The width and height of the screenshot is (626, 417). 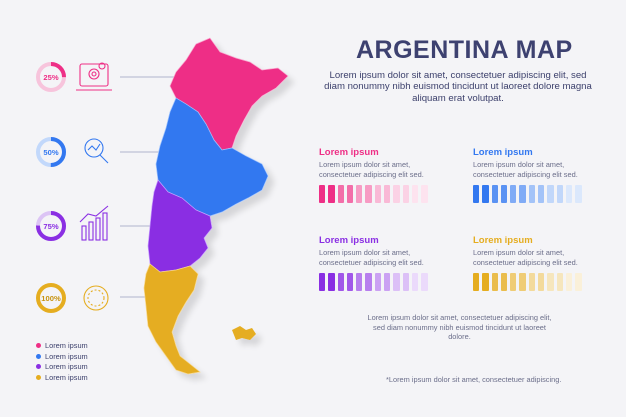 I want to click on map-region-central, so click(x=212, y=157).